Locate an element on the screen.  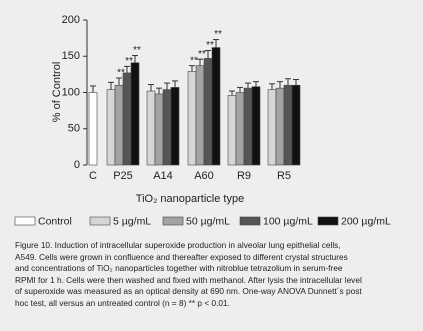
legend-label: 200 µg/mL is located at coordinates (366, 221).